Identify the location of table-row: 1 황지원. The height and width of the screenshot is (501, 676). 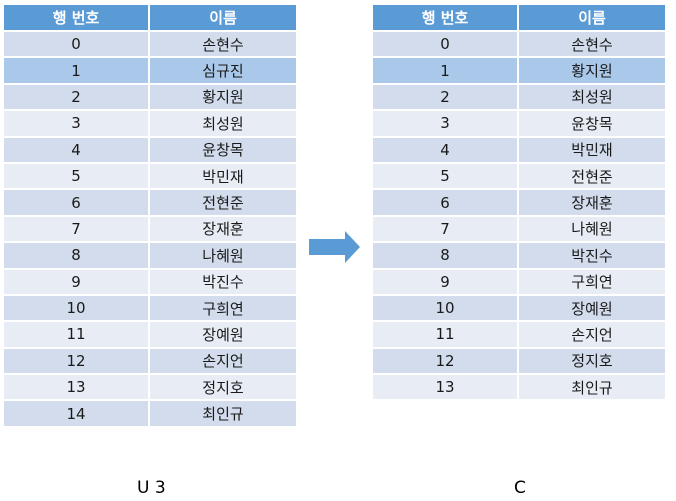
(520, 71).